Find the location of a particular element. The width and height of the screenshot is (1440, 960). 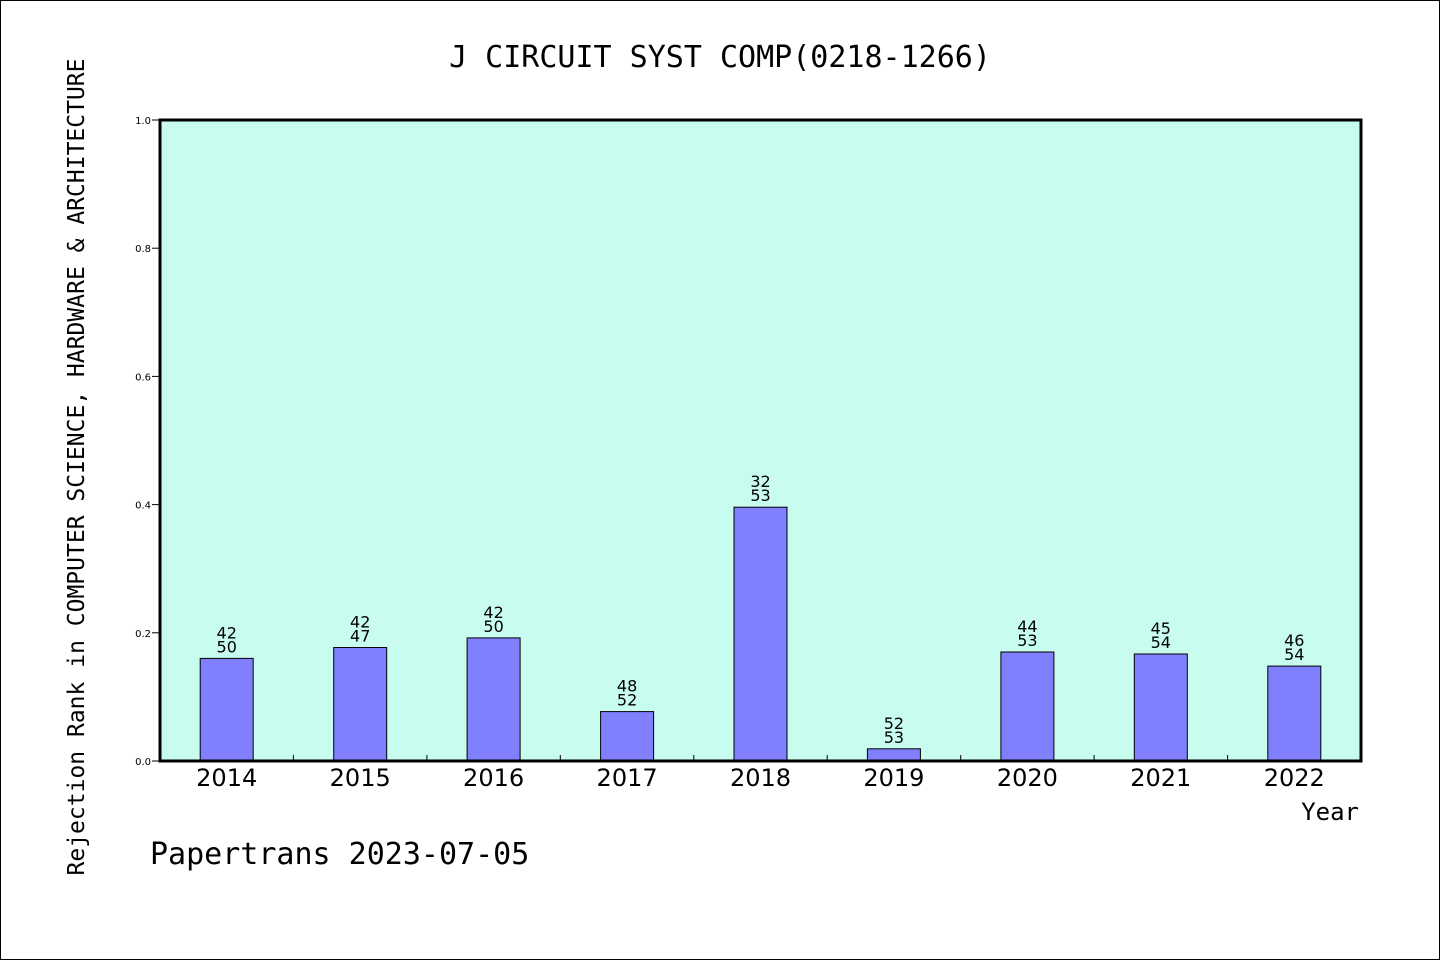

bar-label-top-2020: 44 is located at coordinates (1027, 626).